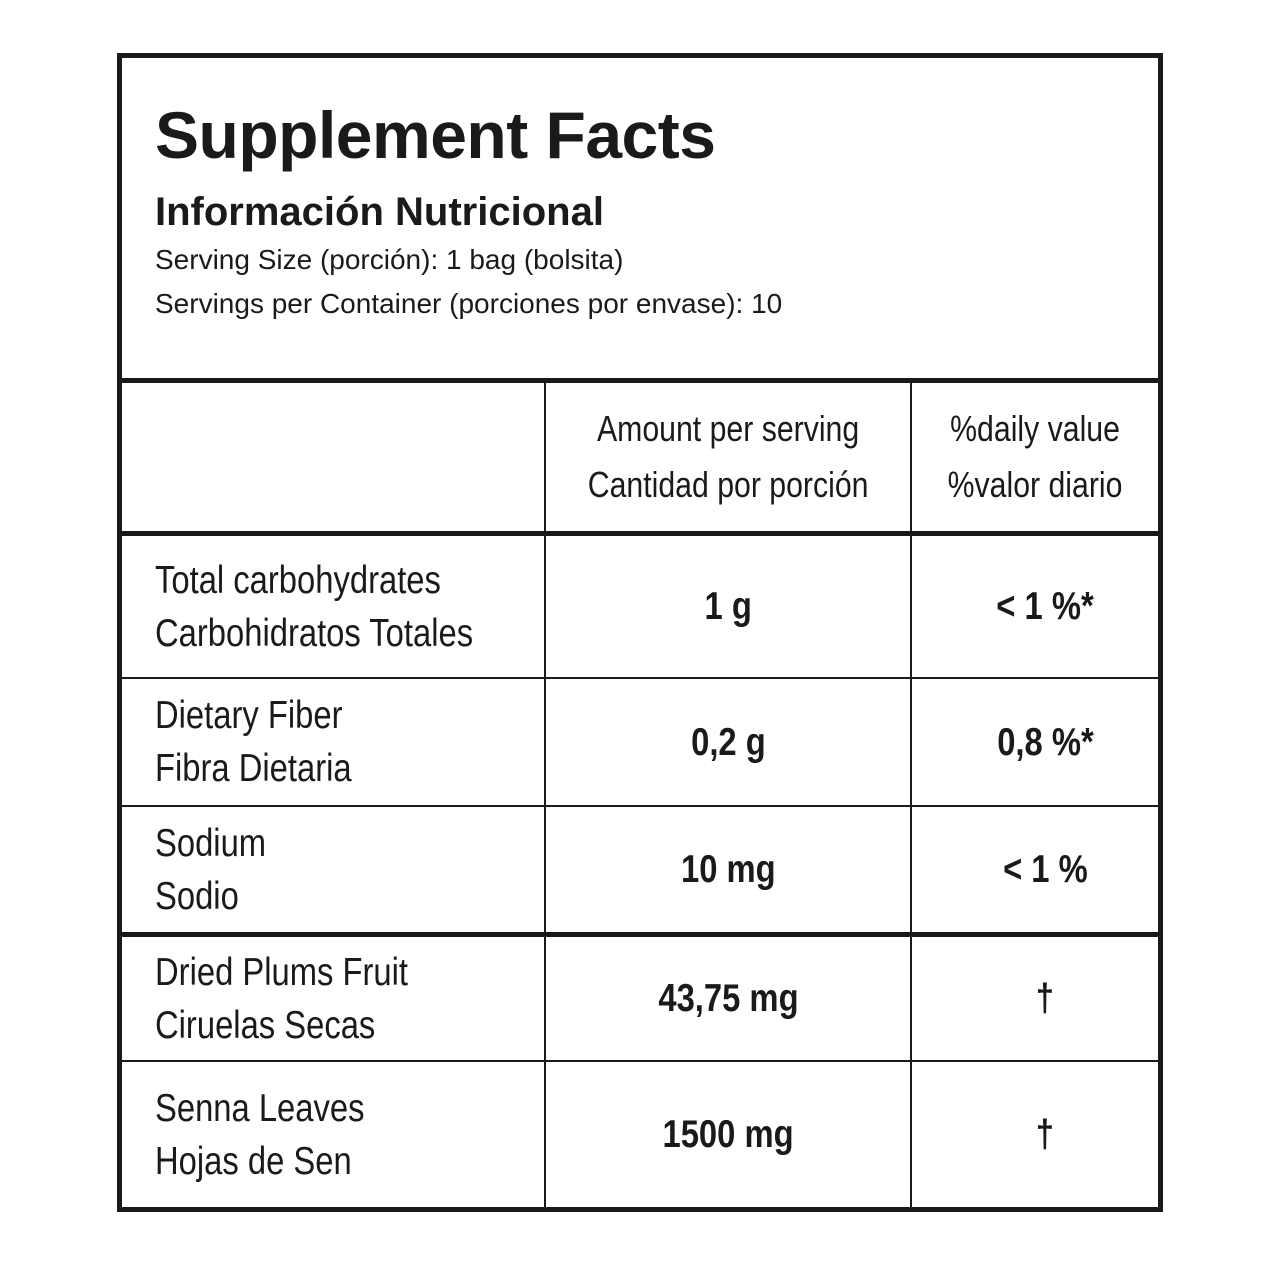 The image size is (1280, 1280). I want to click on amount-value: 10 mg, so click(728, 869).